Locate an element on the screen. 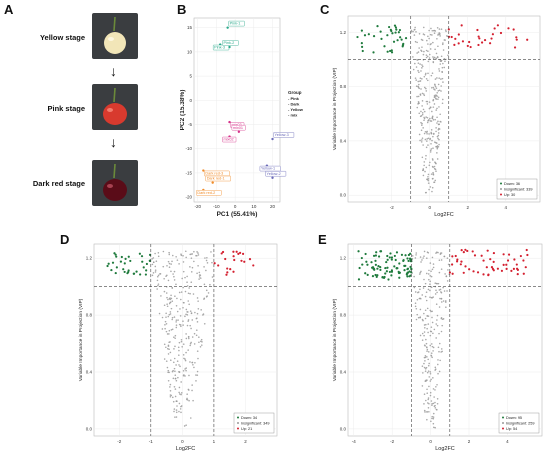 Image resolution: width=550 pixels, height=463 pixels. y-tick-label: 15 is located at coordinates (190, 27).